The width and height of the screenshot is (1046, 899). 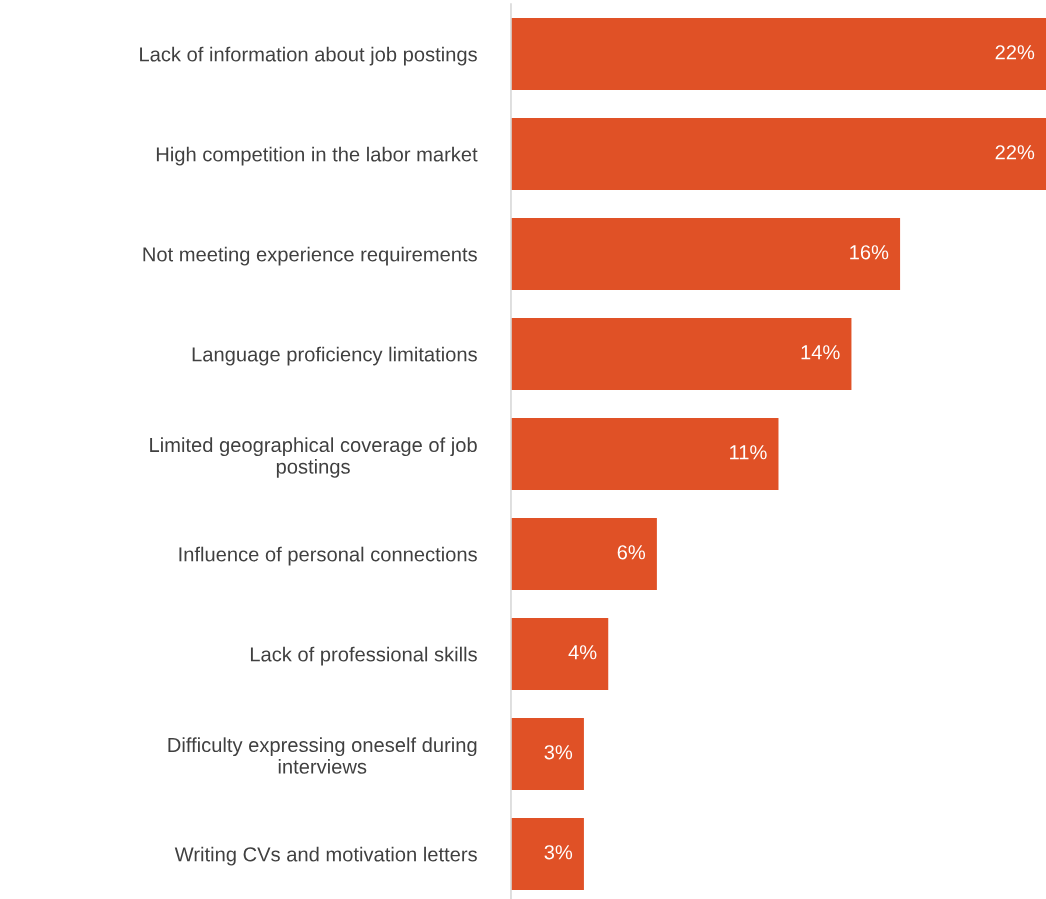 I want to click on y-tick-label: Influence of personal connections, so click(x=328, y=556).